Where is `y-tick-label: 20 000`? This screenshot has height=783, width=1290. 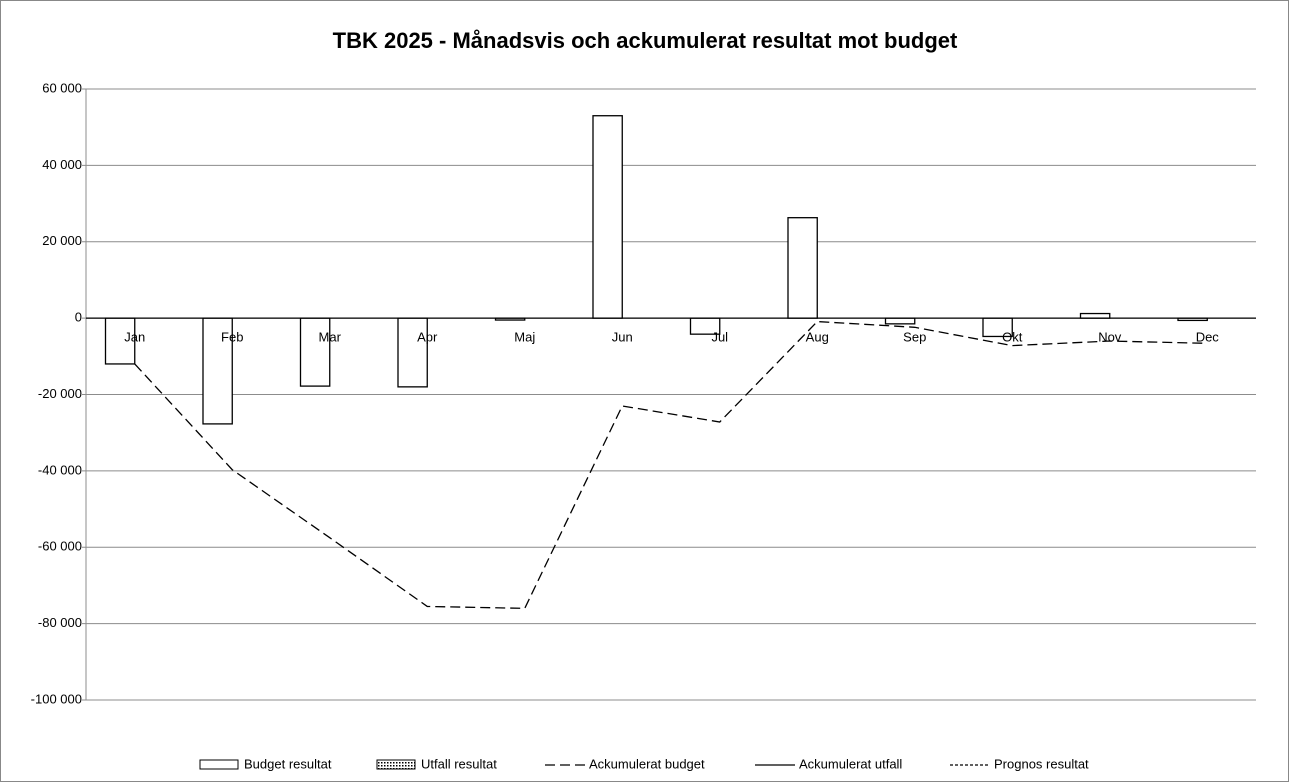
y-tick-label: 20 000 is located at coordinates (62, 240).